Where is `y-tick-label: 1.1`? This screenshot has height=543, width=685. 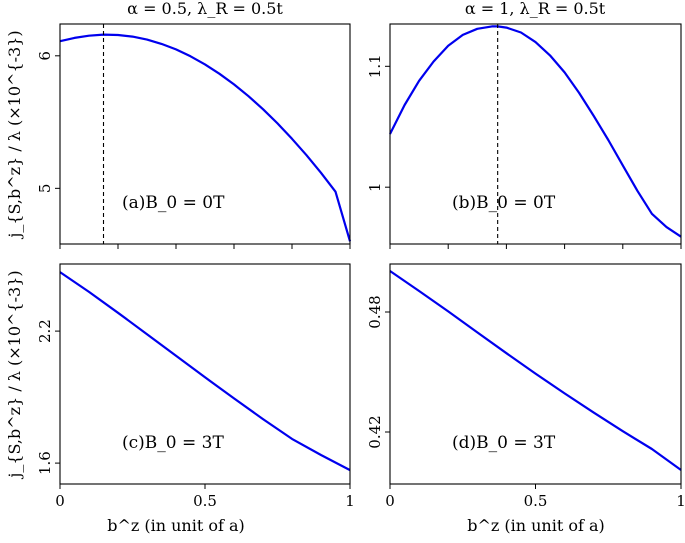
y-tick-label: 1.1 is located at coordinates (375, 66).